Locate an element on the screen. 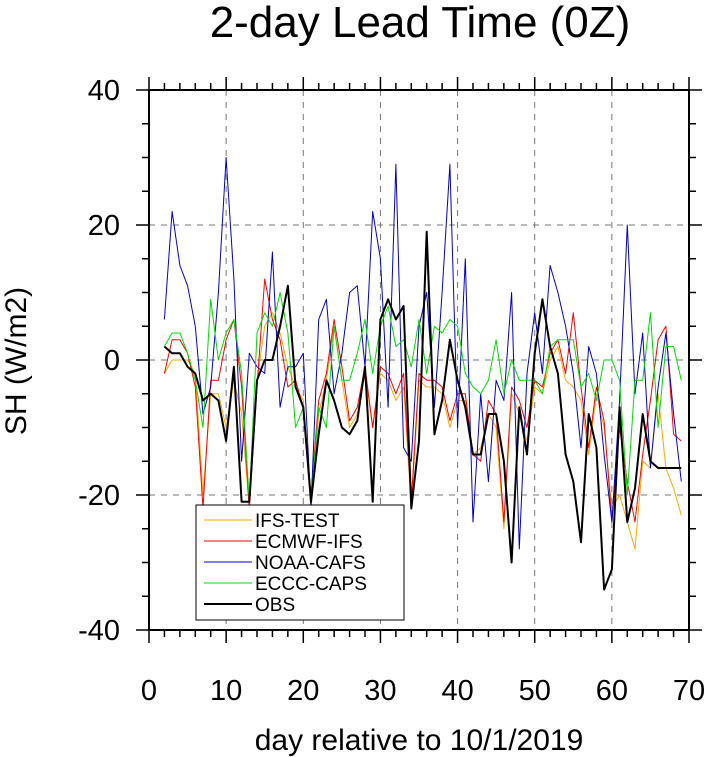  legend-label-noaa-cafs: NOAA-CAFS is located at coordinates (310, 563).